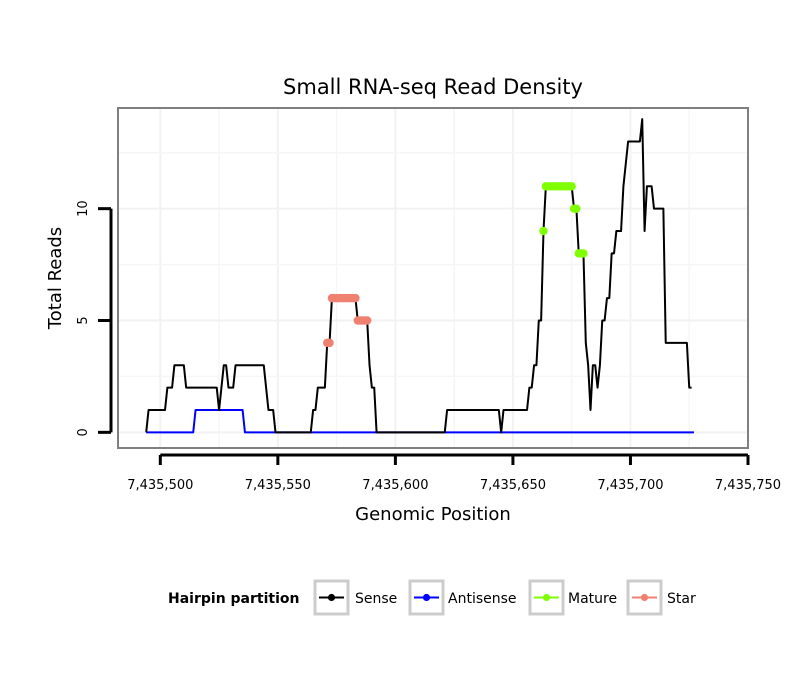 Image resolution: width=810 pixels, height=690 pixels. I want to click on series-line-antisense, so click(420, 421).